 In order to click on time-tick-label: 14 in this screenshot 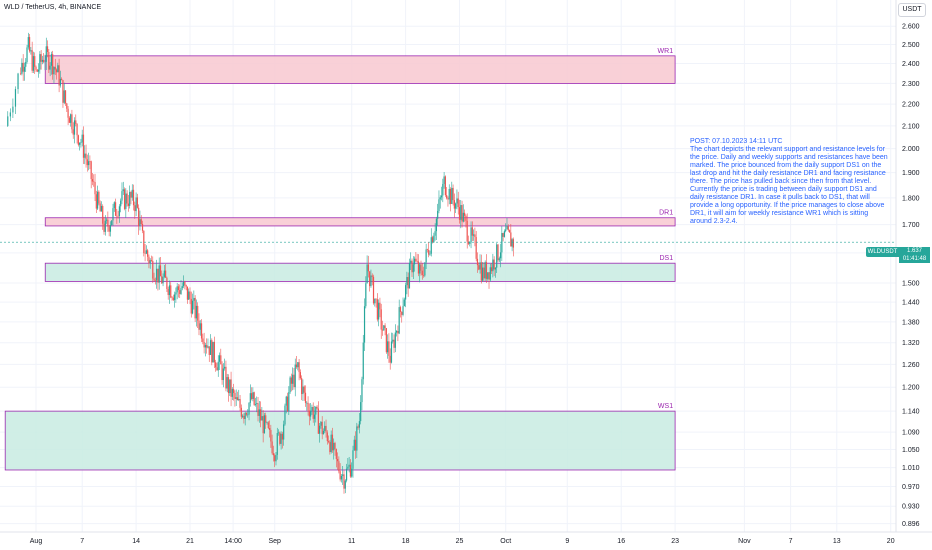, I will do `click(136, 541)`.